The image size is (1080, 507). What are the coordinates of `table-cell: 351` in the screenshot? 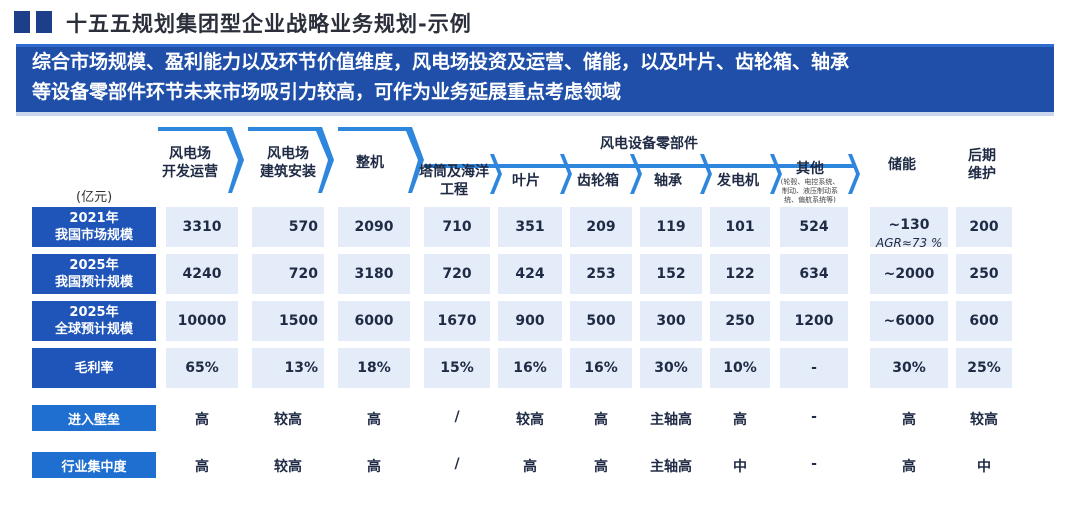 It's located at (530, 227).